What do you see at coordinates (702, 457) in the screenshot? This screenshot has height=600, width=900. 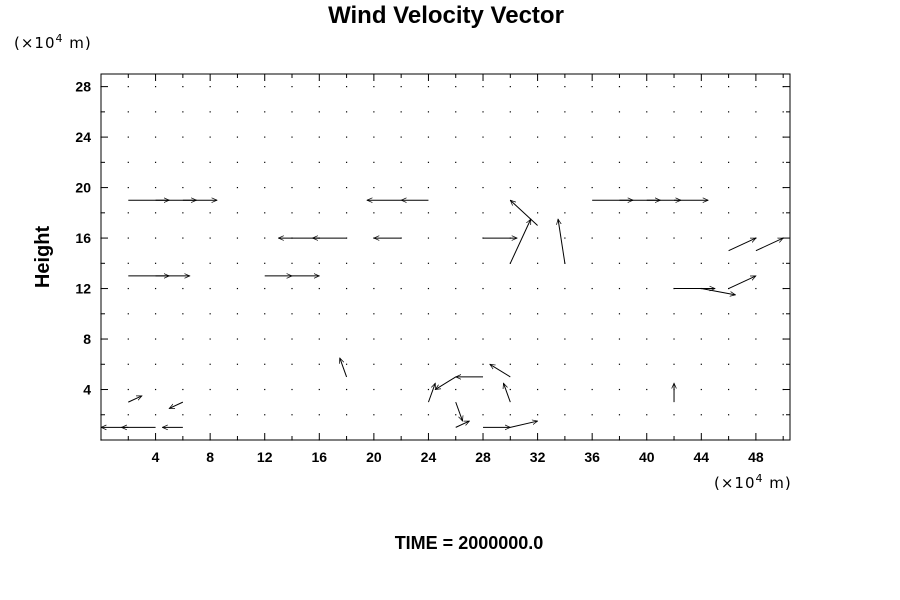 I see `x-tick-label: 44` at bounding box center [702, 457].